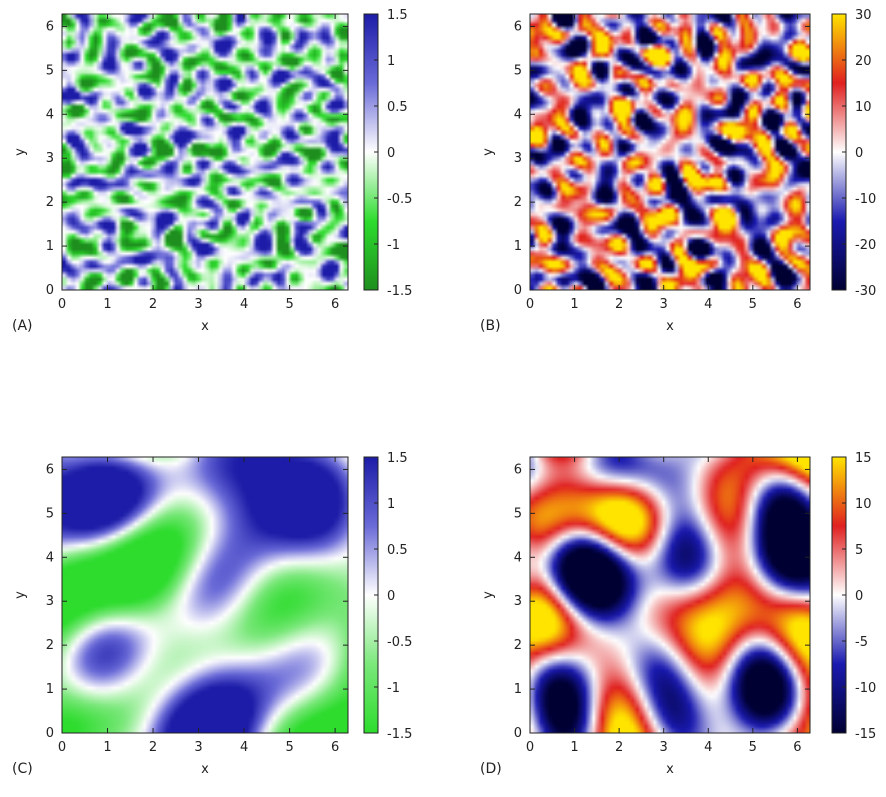  What do you see at coordinates (859, 550) in the screenshot?
I see `colorbar-tick-label: 5` at bounding box center [859, 550].